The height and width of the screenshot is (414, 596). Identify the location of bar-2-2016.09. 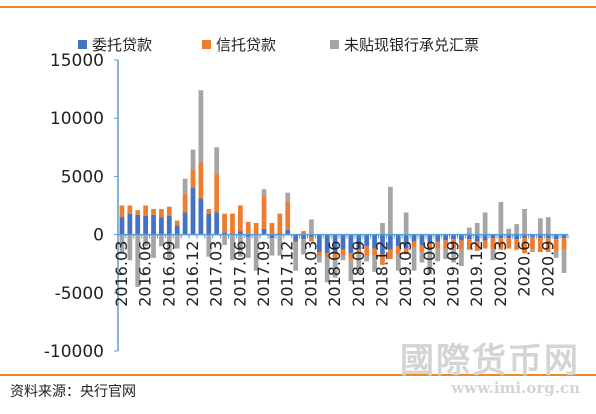
(169, 246).